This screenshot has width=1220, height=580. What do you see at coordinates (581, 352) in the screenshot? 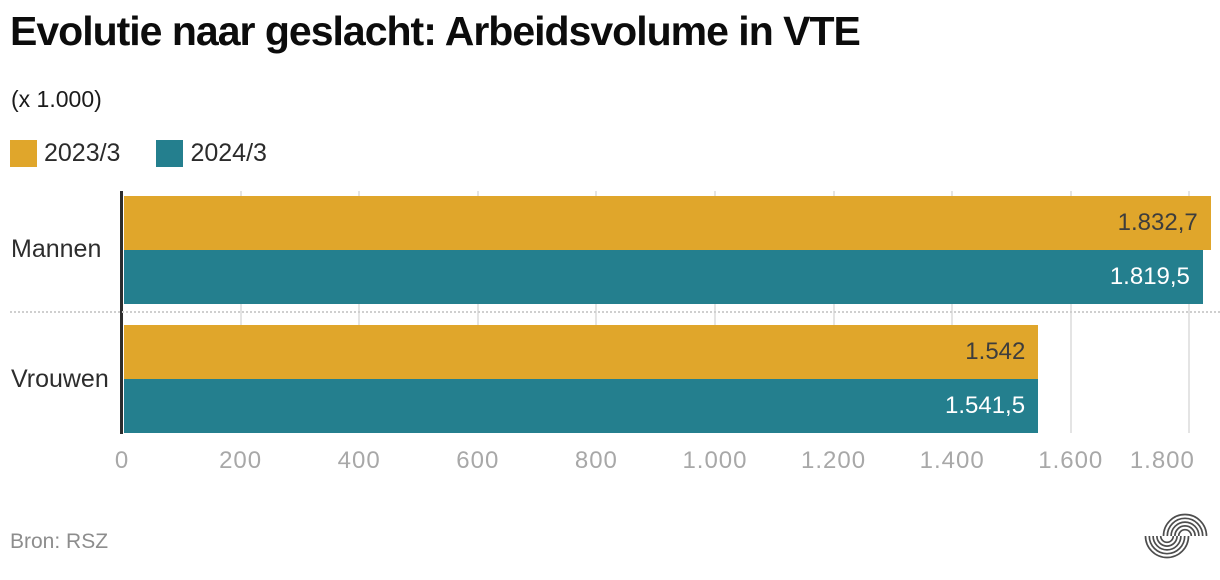
I see `bar-vrouwen-2023-3: 1.542` at bounding box center [581, 352].